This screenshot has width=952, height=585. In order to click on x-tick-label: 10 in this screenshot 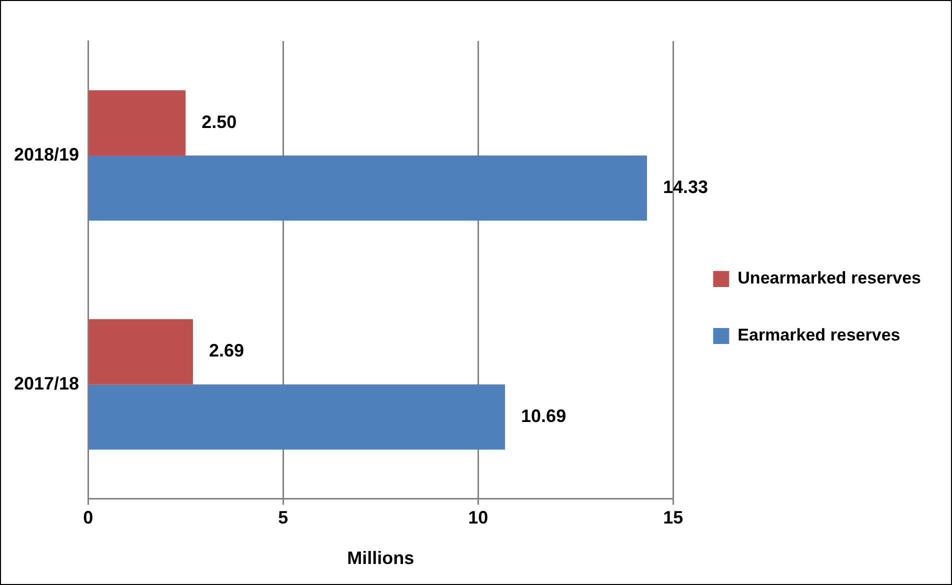, I will do `click(478, 518)`.